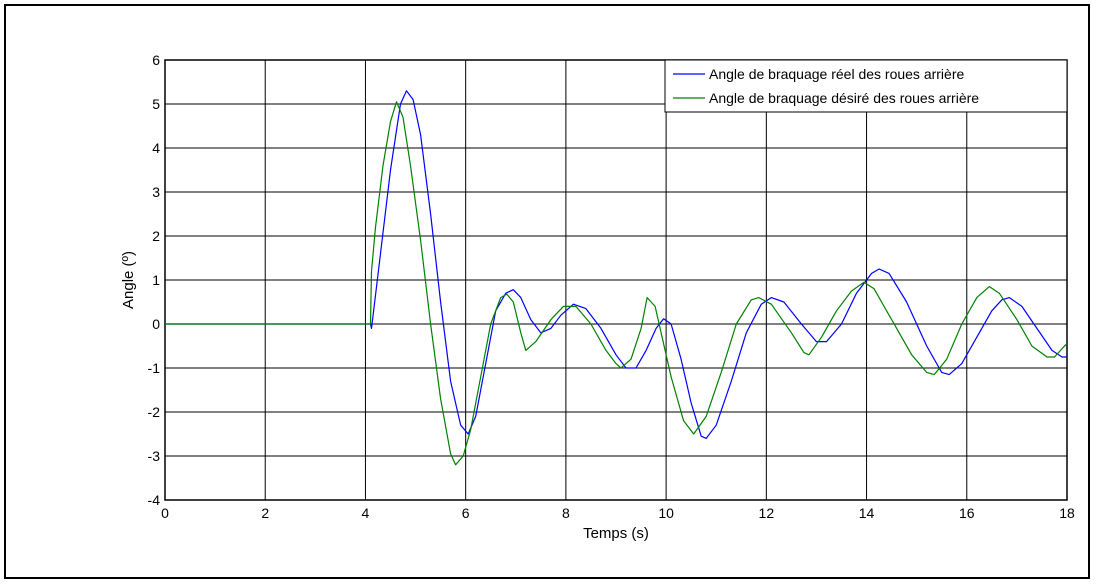 This screenshot has height=586, width=1098. What do you see at coordinates (836, 74) in the screenshot?
I see `legend-label-real: Angle de braquage réel des roues arrière` at bounding box center [836, 74].